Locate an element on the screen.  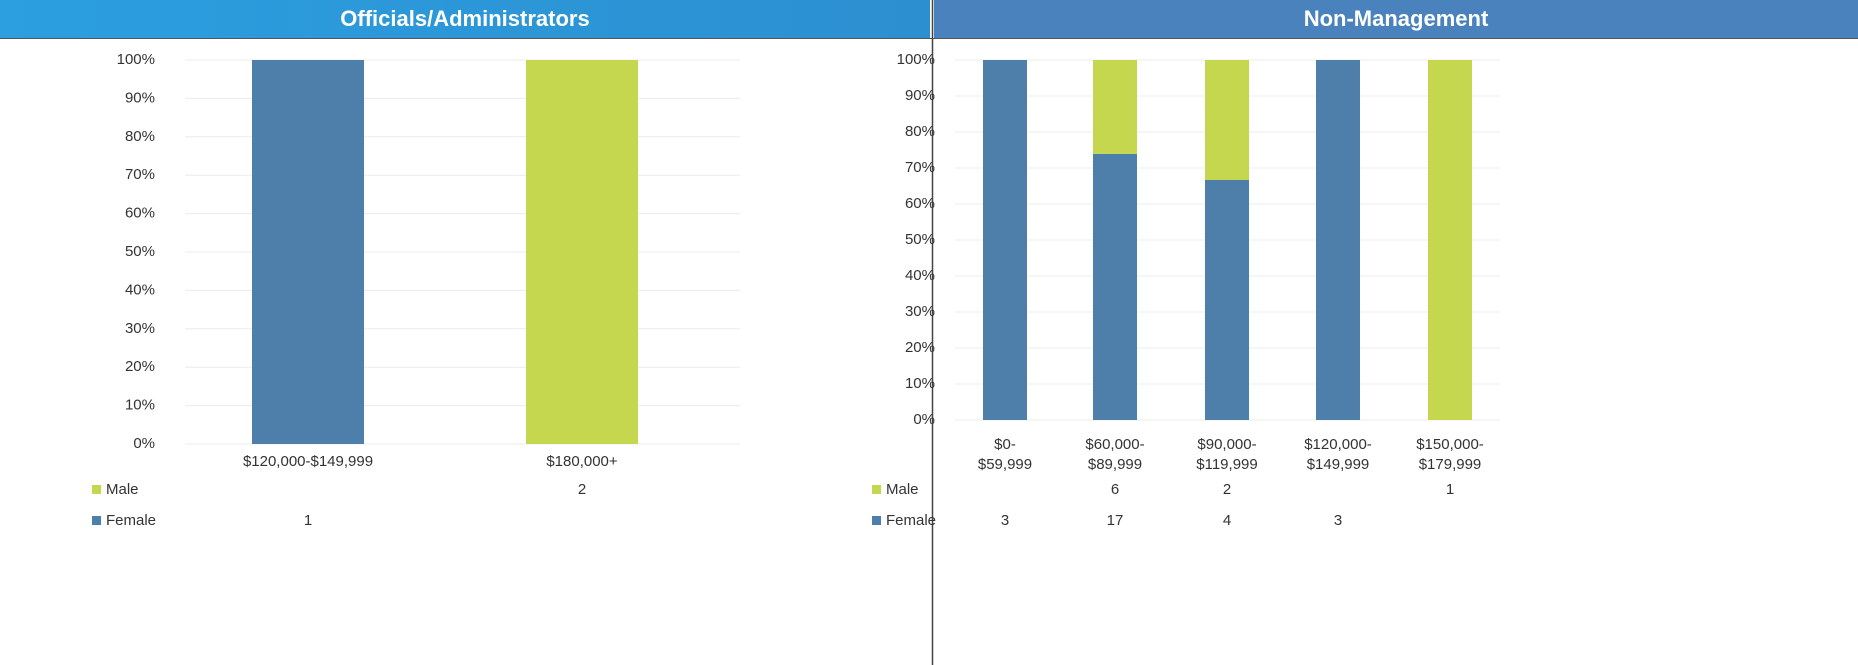
header-right is located at coordinates (1396, 19).